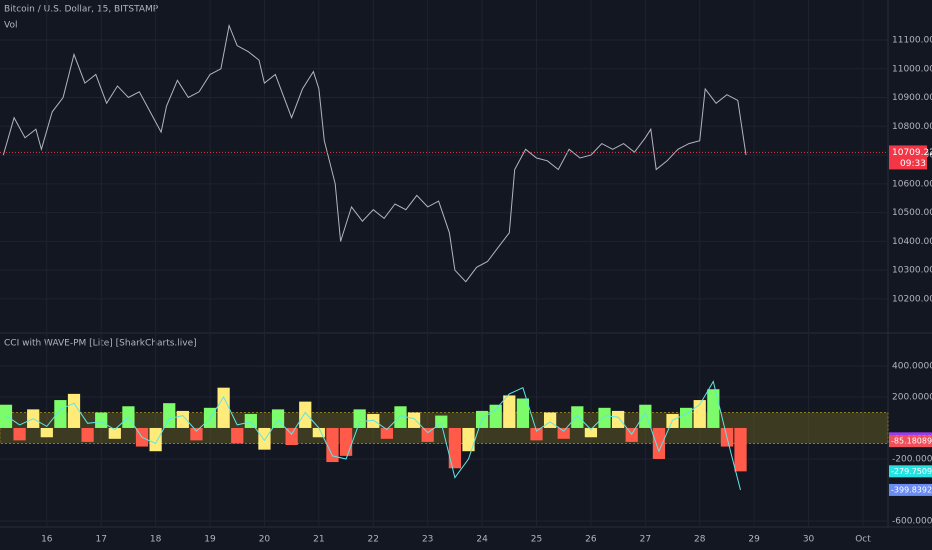 The image size is (932, 550). What do you see at coordinates (809, 540) in the screenshot?
I see `x-tick-label: 30` at bounding box center [809, 540].